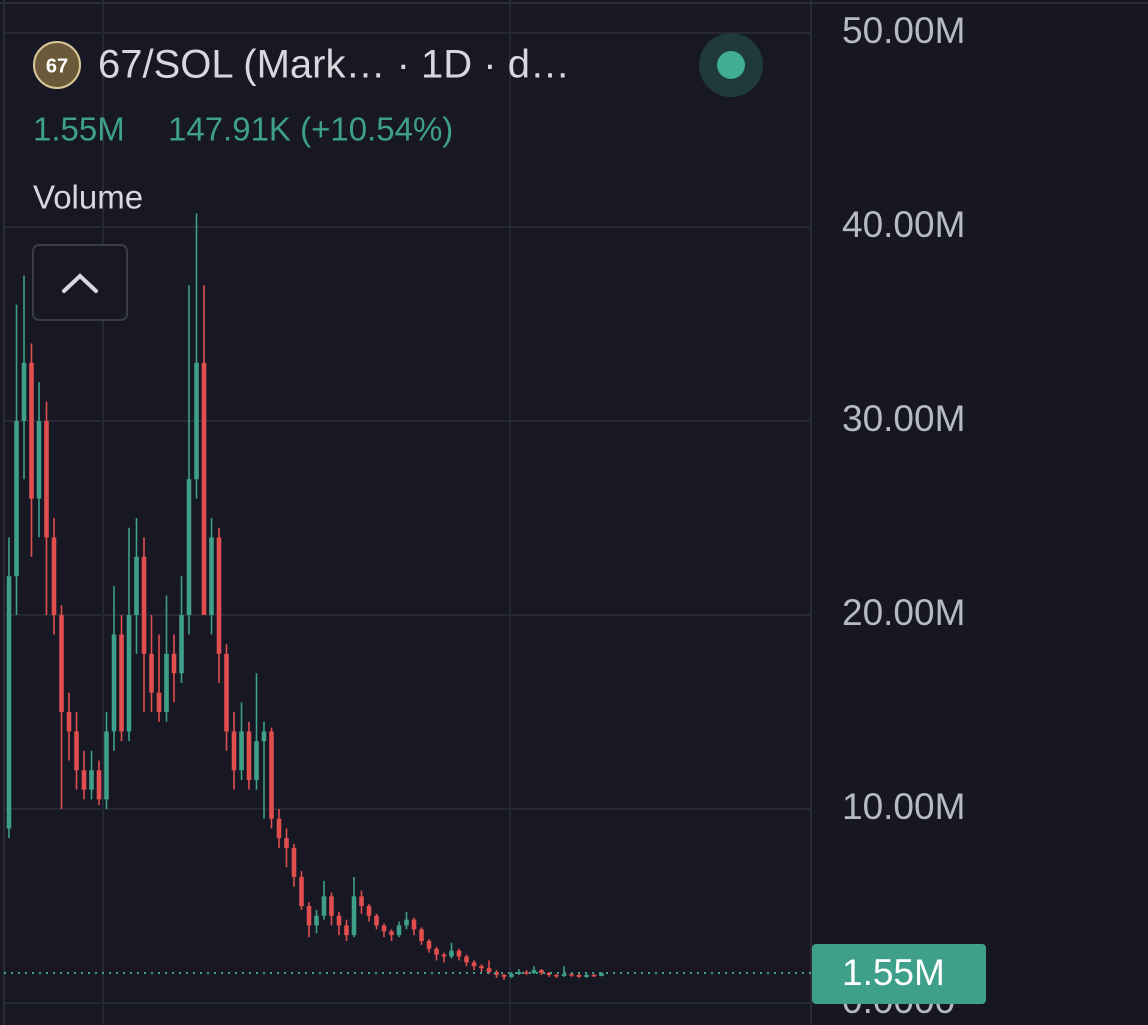  I want to click on logo, so click(57, 65).